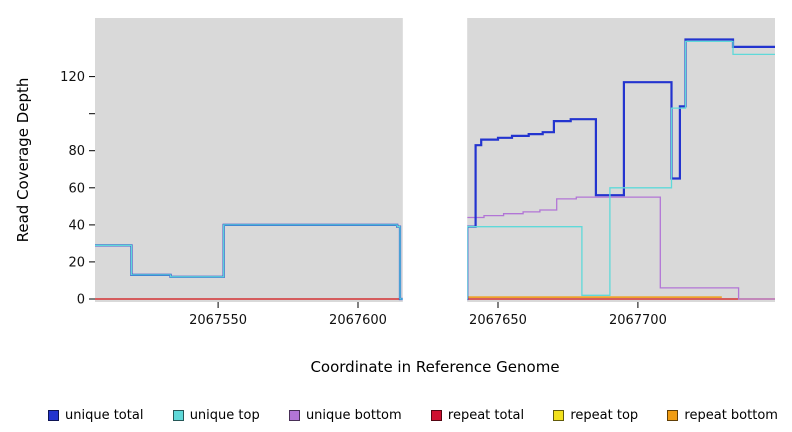  I want to click on y-tick-label: 40, so click(76, 225).